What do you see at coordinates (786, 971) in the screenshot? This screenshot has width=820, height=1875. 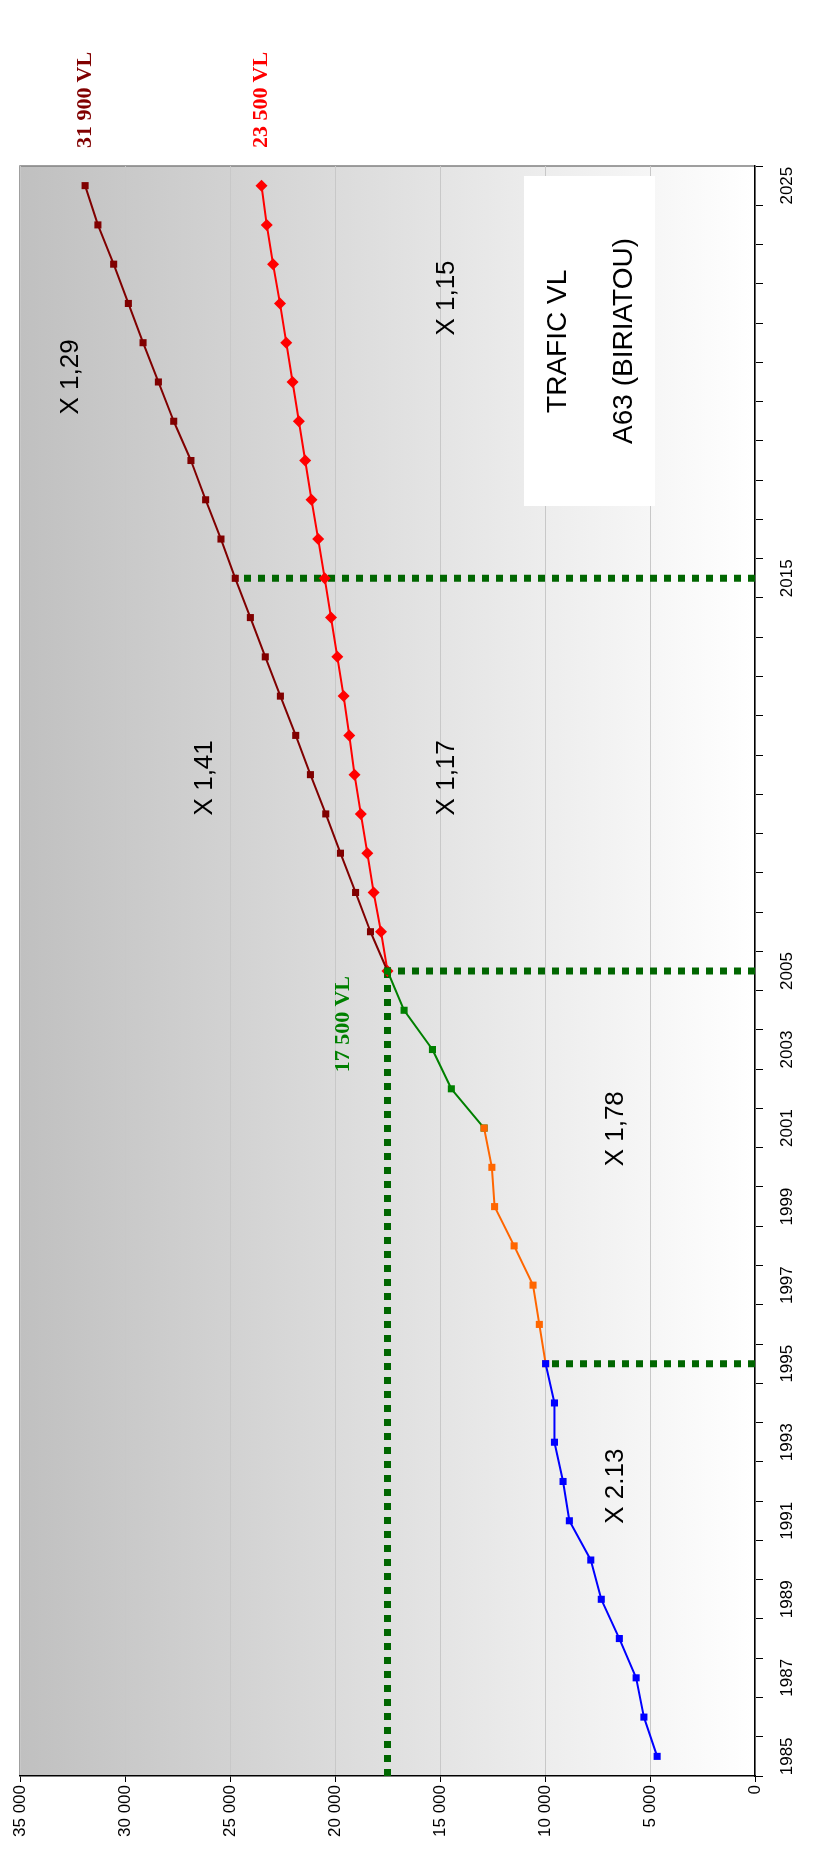 I see `y-tick-label: 2005` at bounding box center [786, 971].